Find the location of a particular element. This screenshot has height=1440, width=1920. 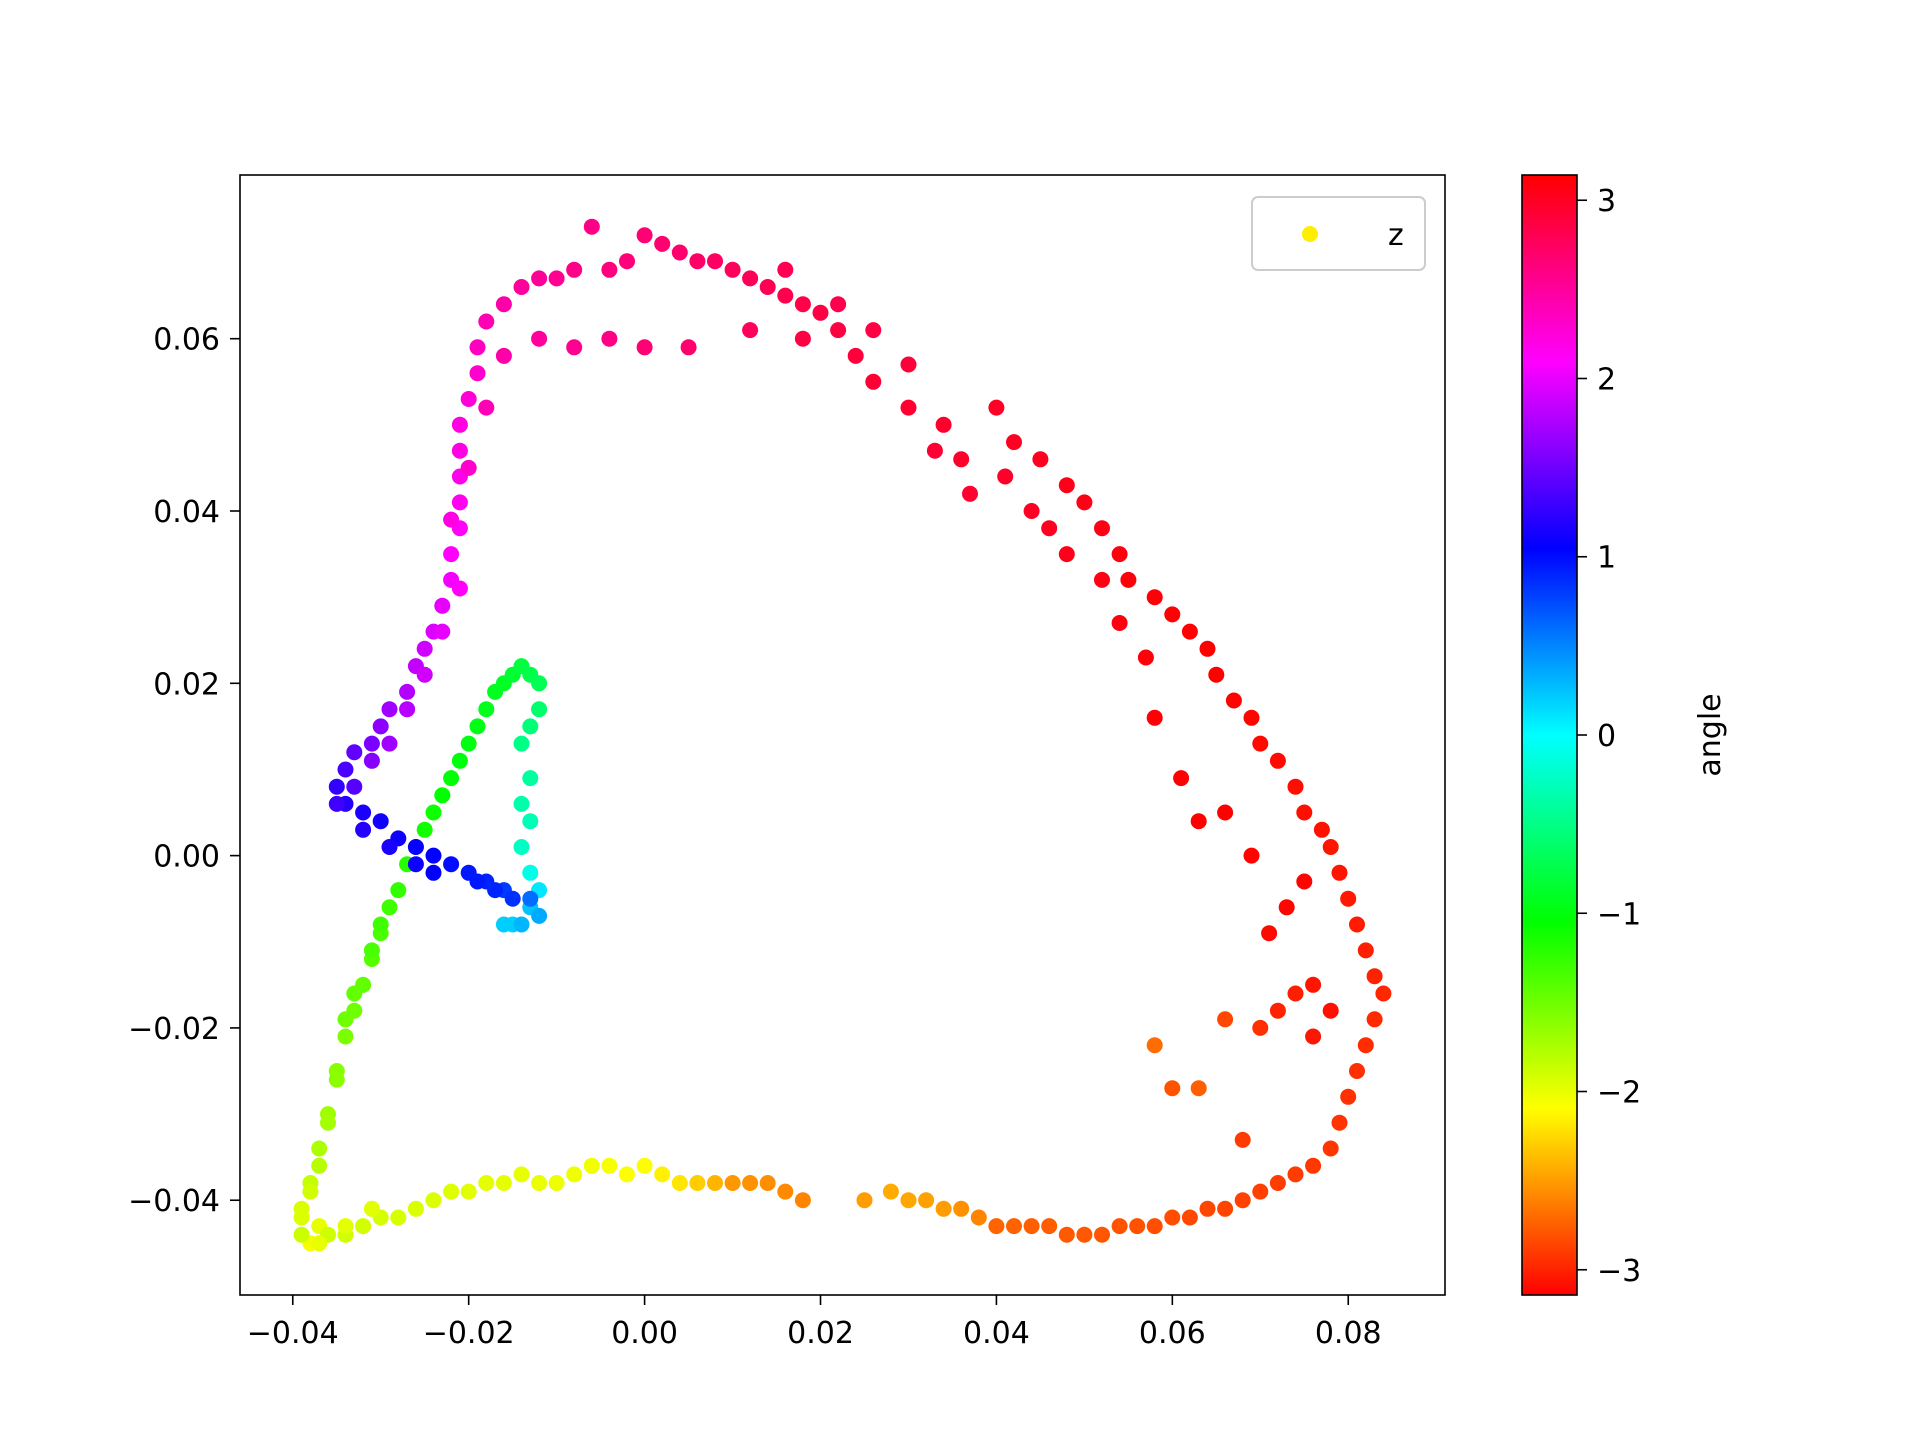

colorbar-tick-label: −1 is located at coordinates (1619, 914).